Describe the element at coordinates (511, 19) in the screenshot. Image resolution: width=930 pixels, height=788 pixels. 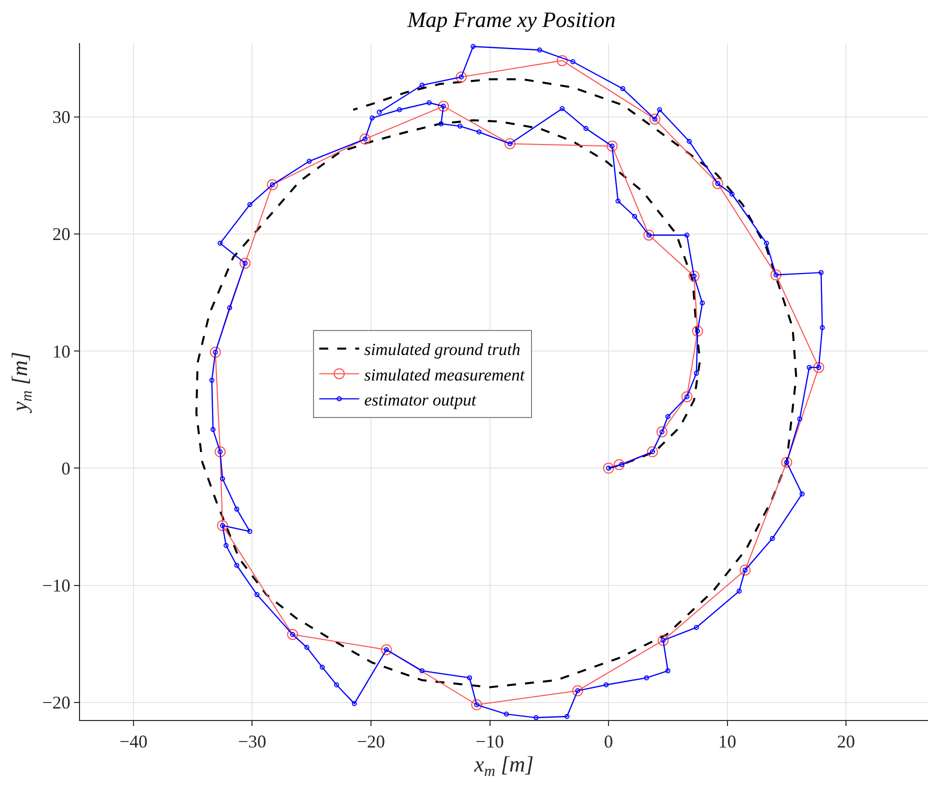
I see `chart-title: Map Frame xy Position` at that location.